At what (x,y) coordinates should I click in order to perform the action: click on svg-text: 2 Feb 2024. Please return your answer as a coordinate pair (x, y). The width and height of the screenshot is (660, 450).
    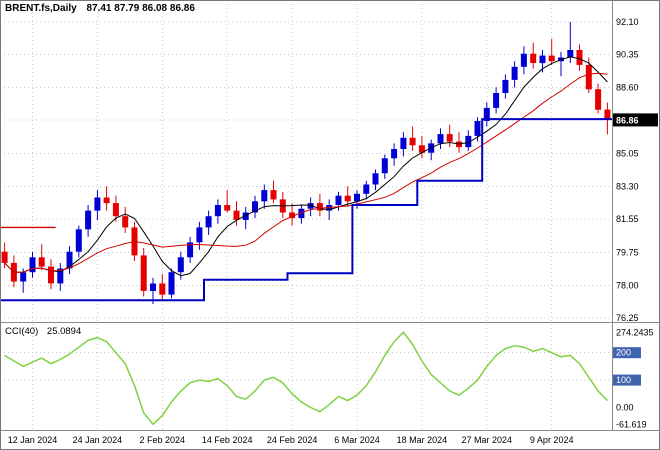
    Looking at the image, I should click on (163, 440).